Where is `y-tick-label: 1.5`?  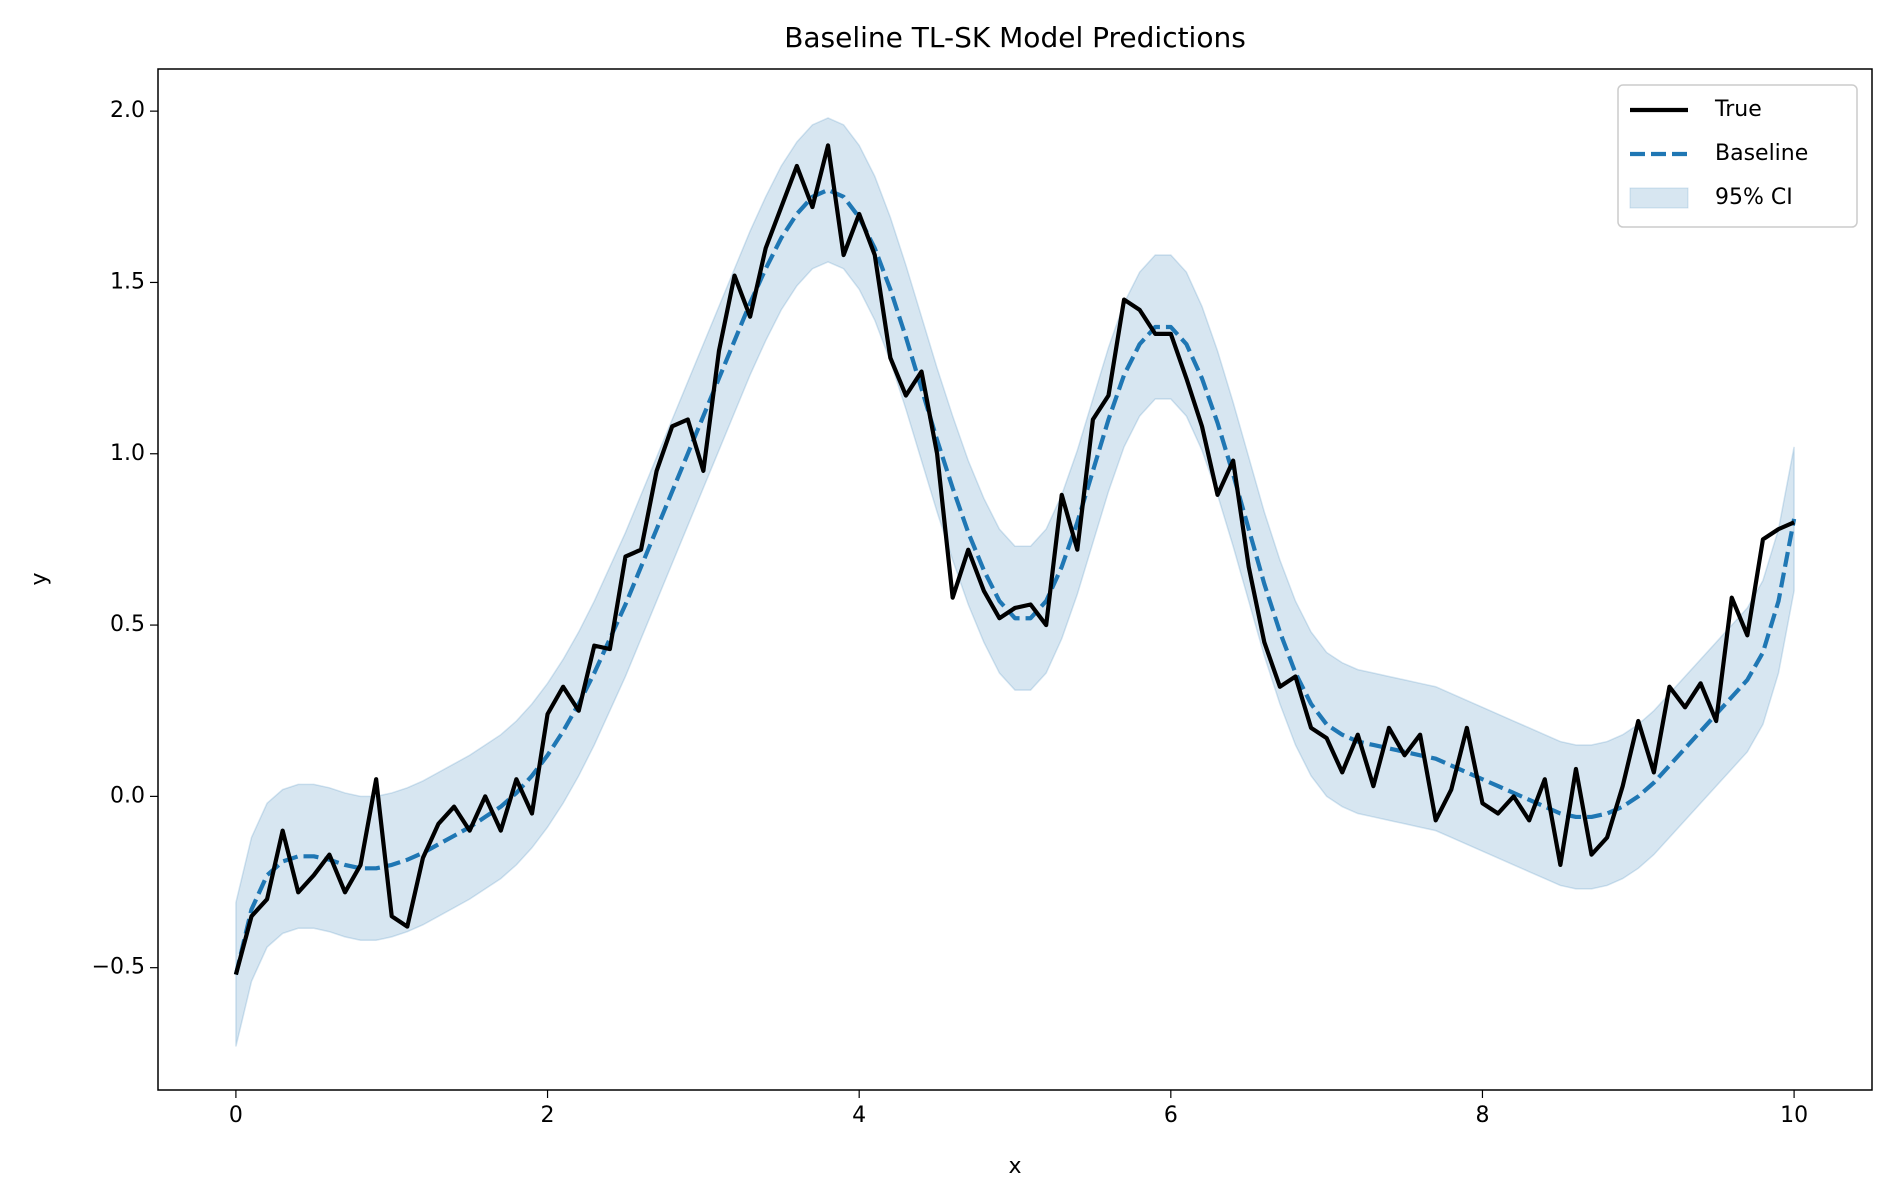 y-tick-label: 1.5 is located at coordinates (127, 281).